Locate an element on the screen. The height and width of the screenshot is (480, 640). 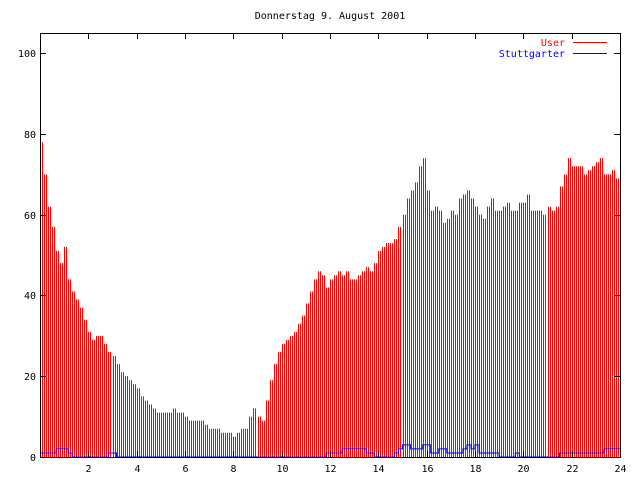
x-tick-label: 2 is located at coordinates (88, 469).